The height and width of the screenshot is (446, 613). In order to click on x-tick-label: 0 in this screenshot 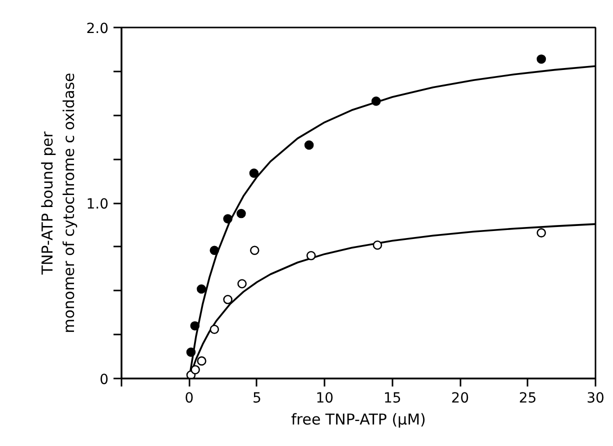, I will do `click(189, 398)`.